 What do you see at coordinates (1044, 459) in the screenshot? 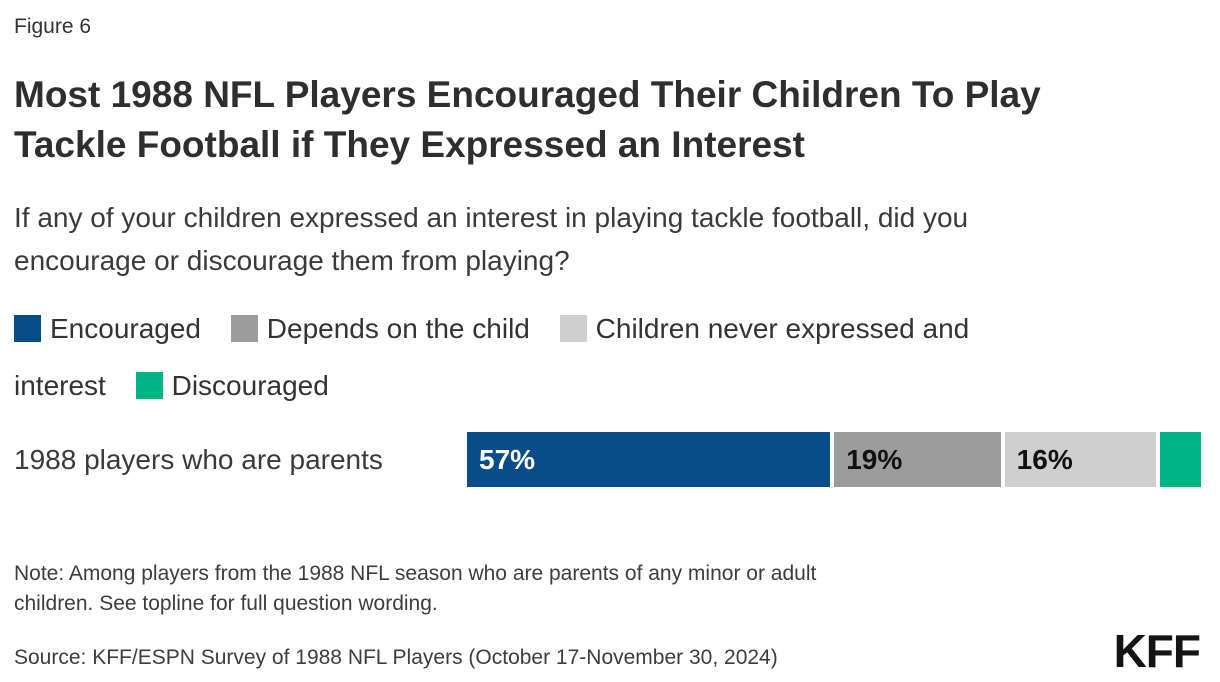
I see `bar-value-label: 16%` at bounding box center [1044, 459].